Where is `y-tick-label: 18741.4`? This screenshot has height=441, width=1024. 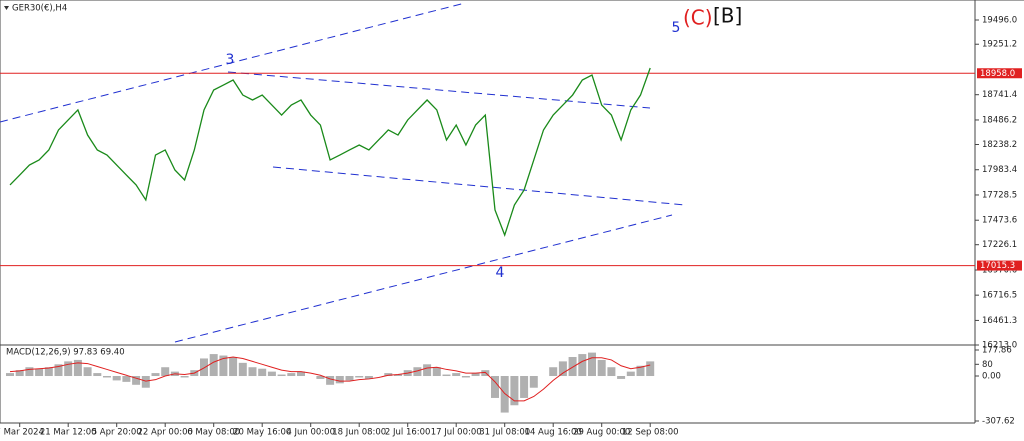
y-tick-label: 18741.4 is located at coordinates (999, 95).